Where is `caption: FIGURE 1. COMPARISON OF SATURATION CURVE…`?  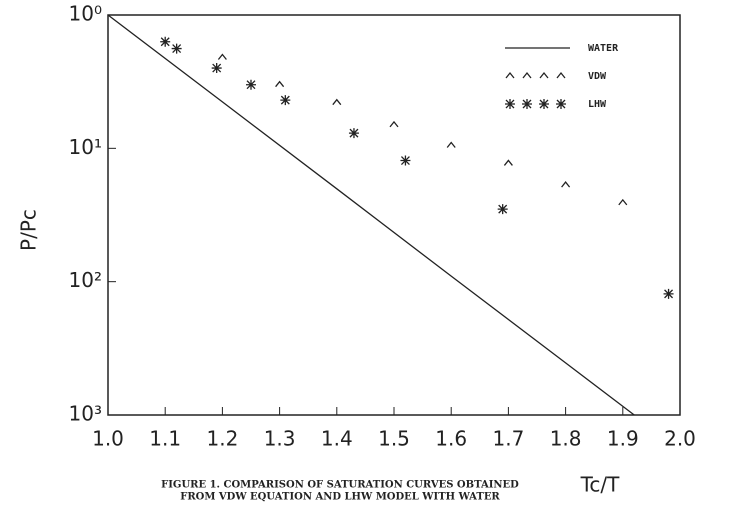 caption: FIGURE 1. COMPARISON OF SATURATION CURVE… is located at coordinates (340, 485).